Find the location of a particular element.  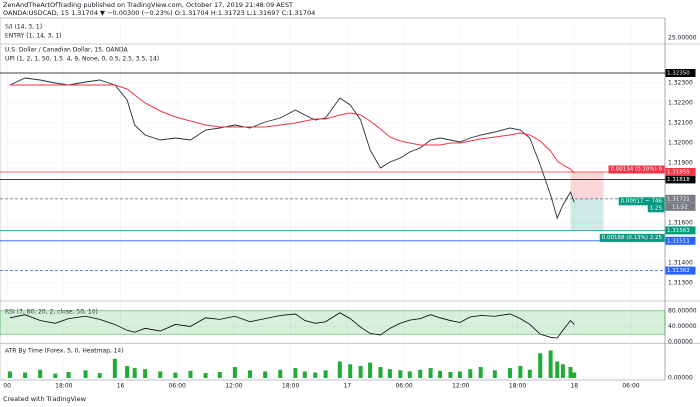

position-label: 1.25 is located at coordinates (656, 208).